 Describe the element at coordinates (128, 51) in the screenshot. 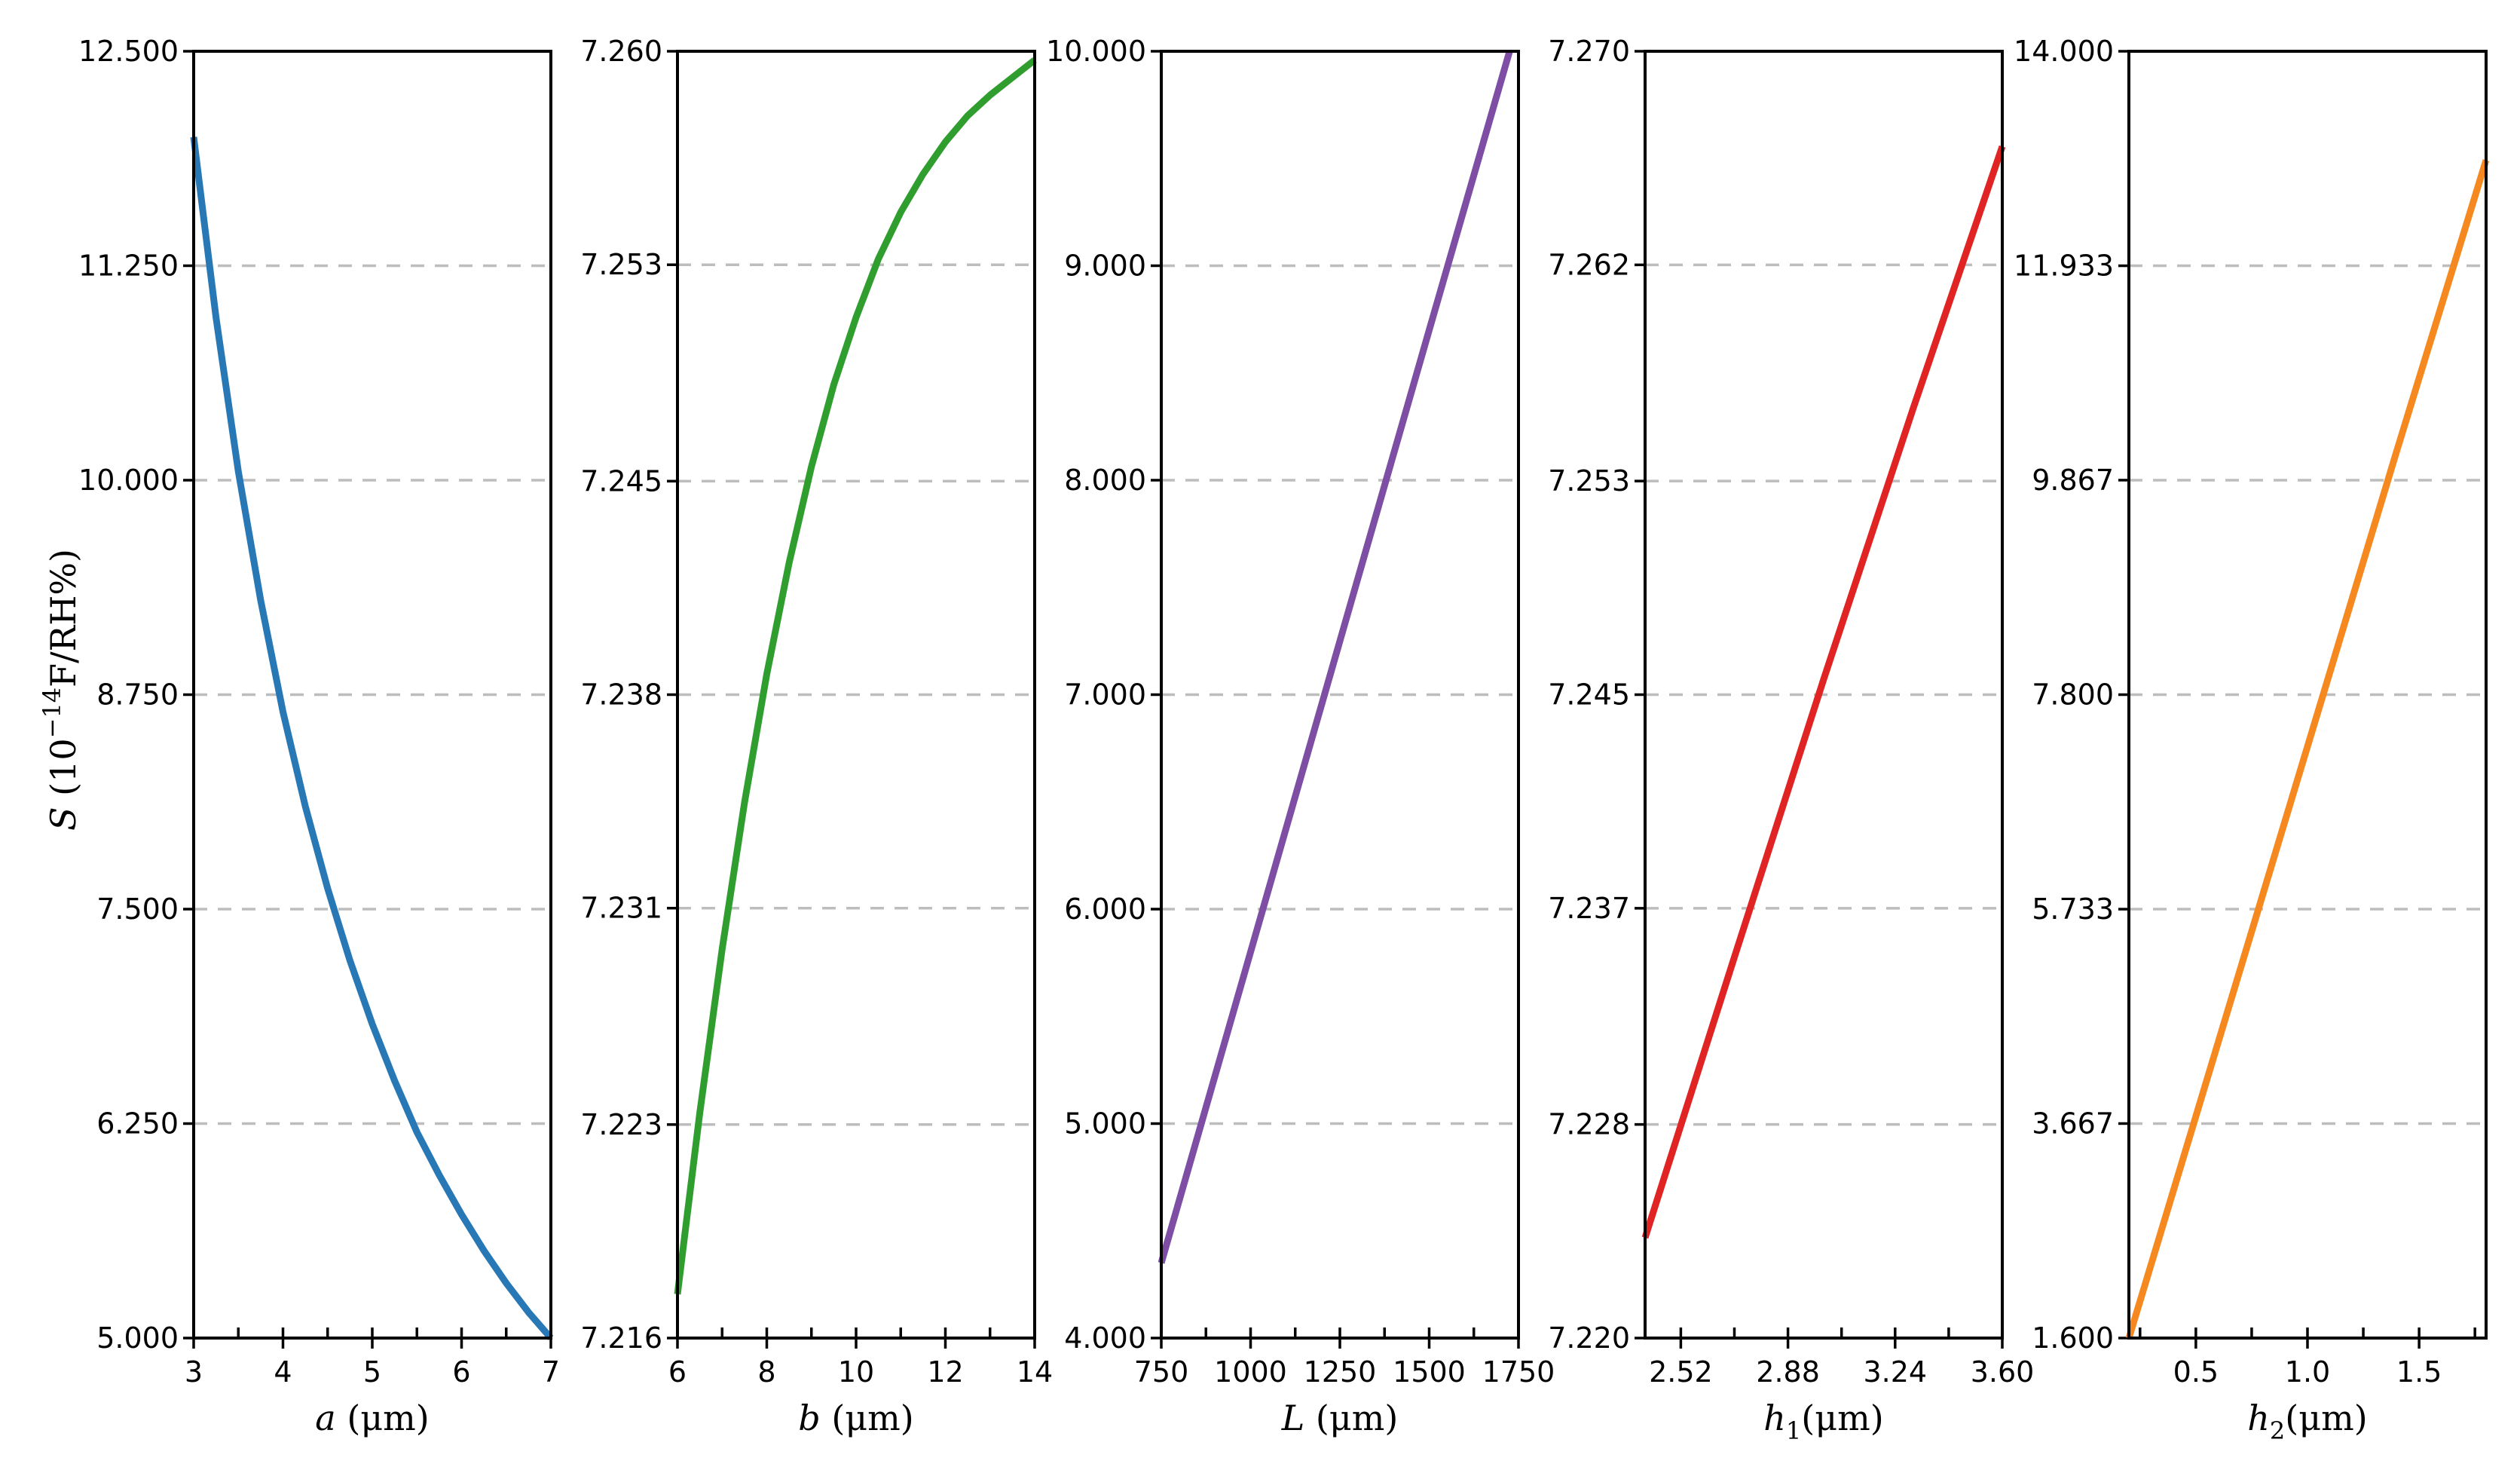

I see `y-tick-label-a-6: 12.500` at that location.